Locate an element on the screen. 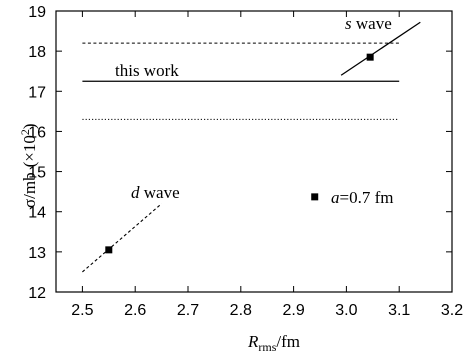 The width and height of the screenshot is (465, 356). series-line-3-solid is located at coordinates (380, 48).